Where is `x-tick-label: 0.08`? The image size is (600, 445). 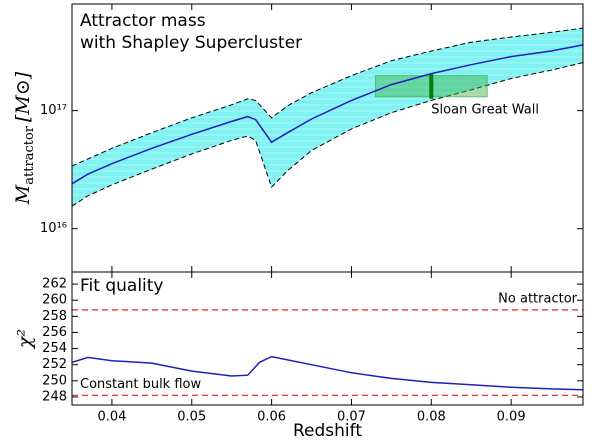 x-tick-label: 0.08 is located at coordinates (431, 417).